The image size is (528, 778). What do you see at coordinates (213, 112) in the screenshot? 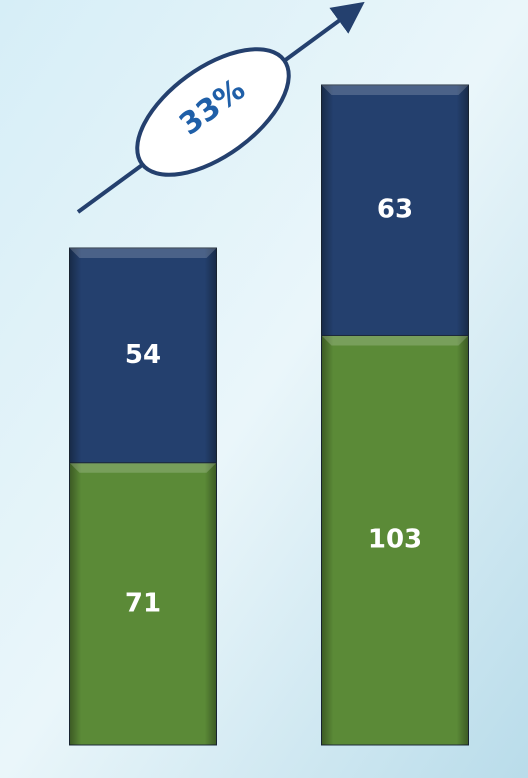
I see `annotation-bubble` at bounding box center [213, 112].